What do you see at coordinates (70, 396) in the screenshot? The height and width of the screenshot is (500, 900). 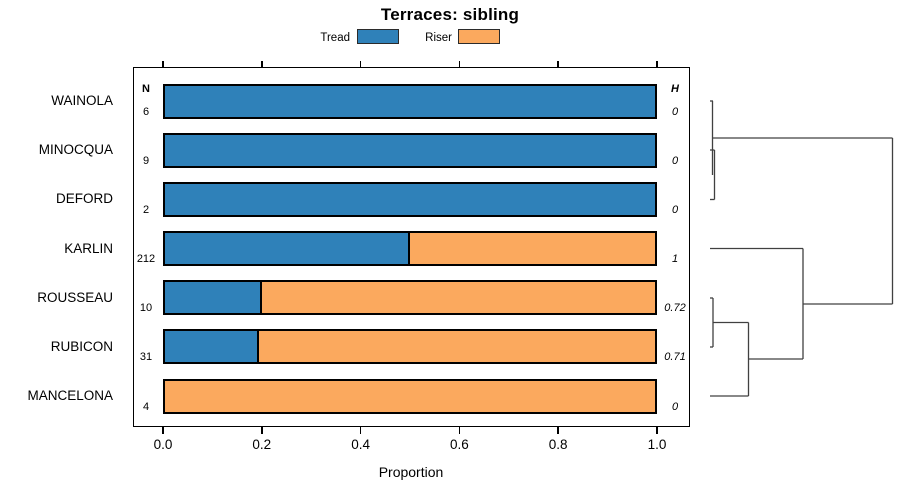 I see `row-label: MANCELONA` at bounding box center [70, 396].